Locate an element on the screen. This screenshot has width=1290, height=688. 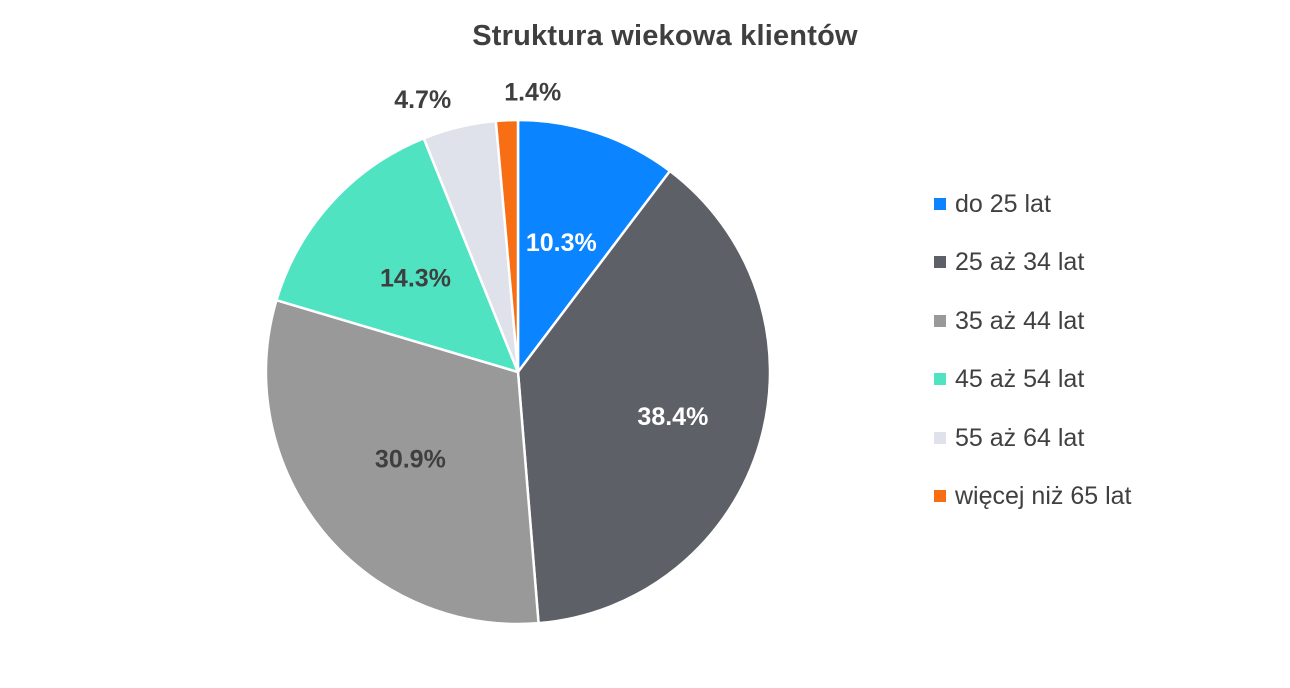
pie-slice-35-az-44-lat is located at coordinates (402, 462).